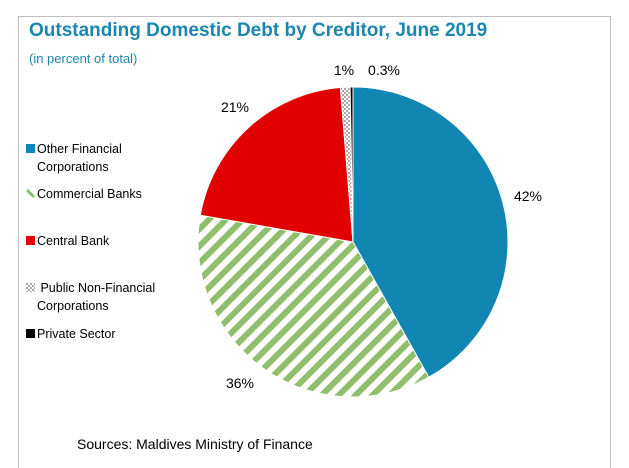 This screenshot has height=468, width=629. What do you see at coordinates (90, 297) in the screenshot?
I see `legend-item-public-nonfinancial: Public Non-Financial Corporations` at bounding box center [90, 297].